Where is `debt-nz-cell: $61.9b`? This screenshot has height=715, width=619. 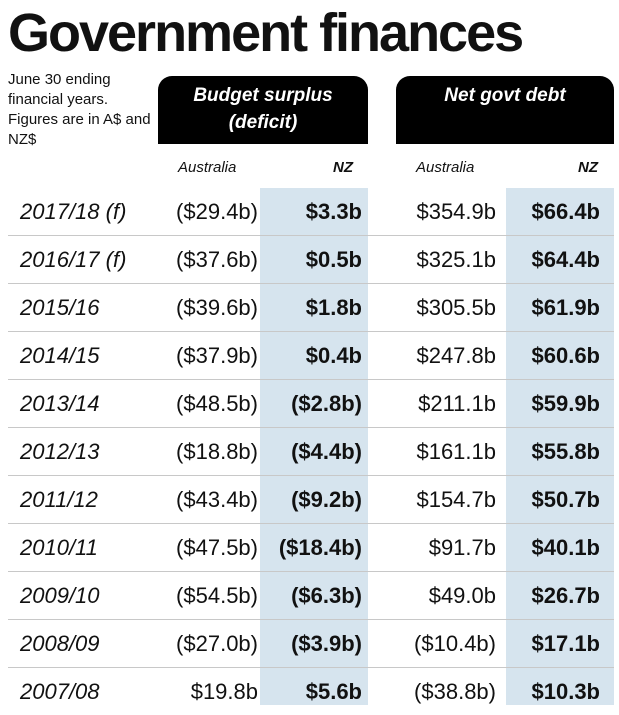
debt-nz-cell: $61.9b is located at coordinates (566, 307).